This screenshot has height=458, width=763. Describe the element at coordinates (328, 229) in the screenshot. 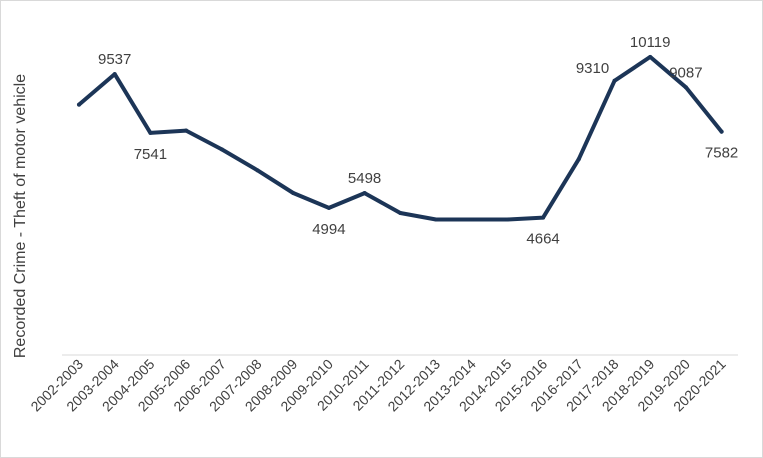

I see `data-label: 4994` at that location.